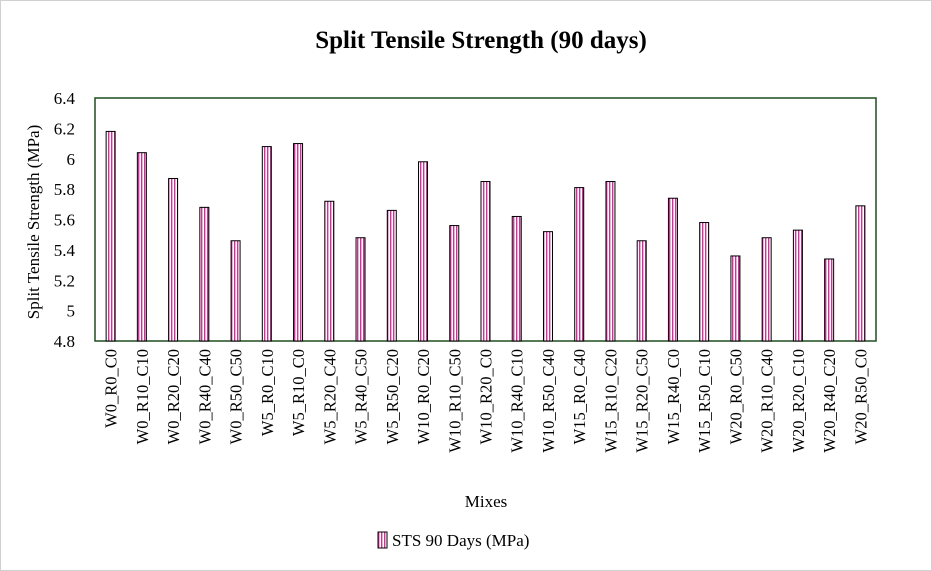  I want to click on y-tick-label: 6, so click(71, 159).